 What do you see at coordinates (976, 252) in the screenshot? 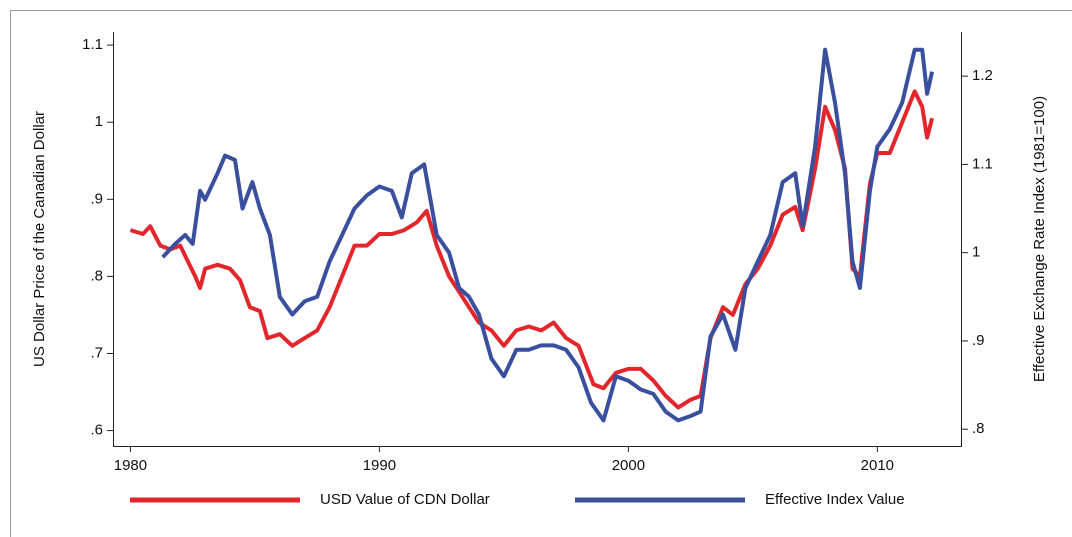
I see `y2-tick-label: 1` at bounding box center [976, 252].